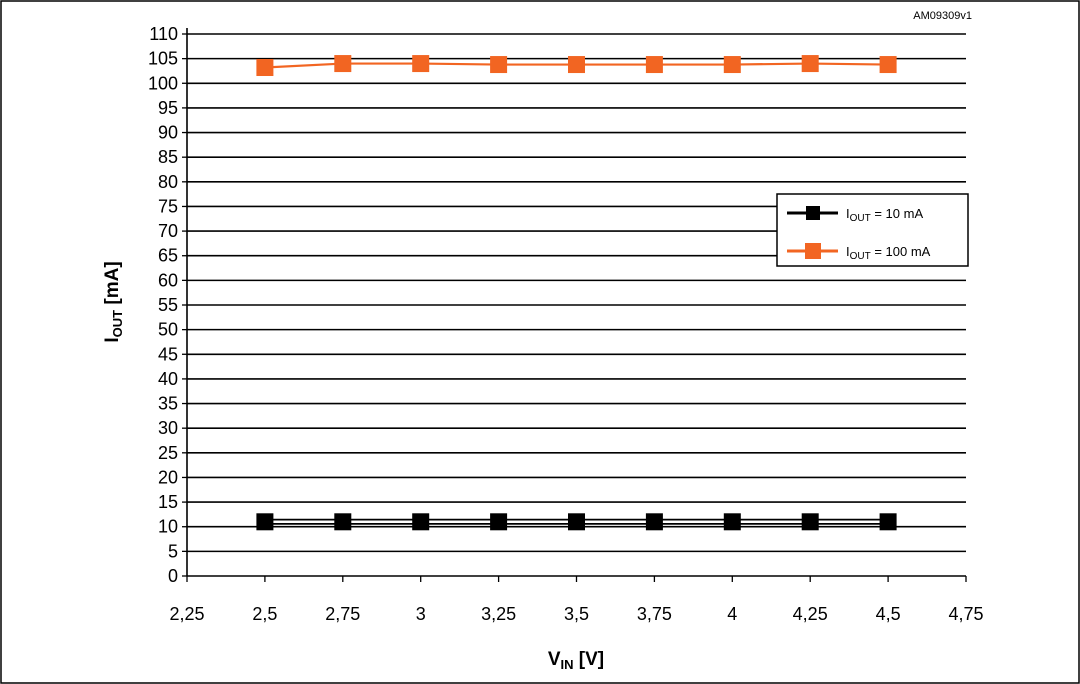 The width and height of the screenshot is (1080, 684). What do you see at coordinates (168, 157) in the screenshot?
I see `y-tick-label: 85` at bounding box center [168, 157].